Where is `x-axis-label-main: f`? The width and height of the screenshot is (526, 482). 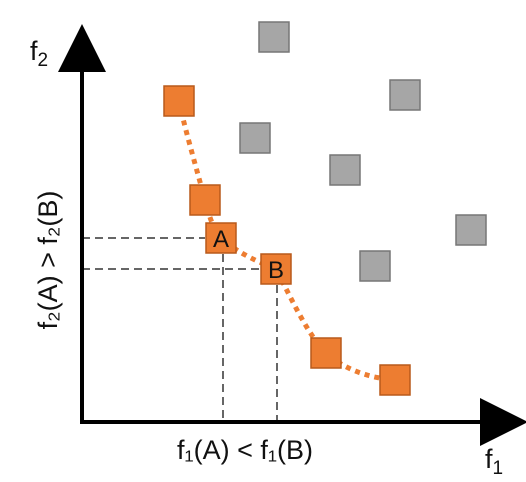
x-axis-label-main: f is located at coordinates (489, 459).